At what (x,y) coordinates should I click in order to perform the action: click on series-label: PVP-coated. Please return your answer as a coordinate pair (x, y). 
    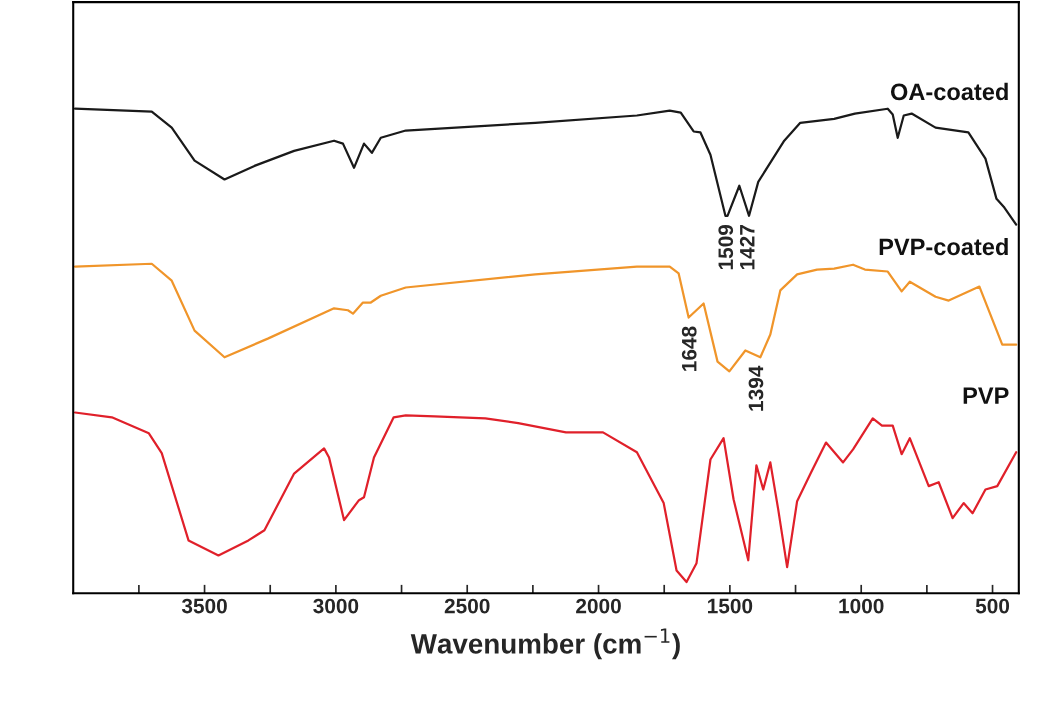
    Looking at the image, I should click on (943, 246).